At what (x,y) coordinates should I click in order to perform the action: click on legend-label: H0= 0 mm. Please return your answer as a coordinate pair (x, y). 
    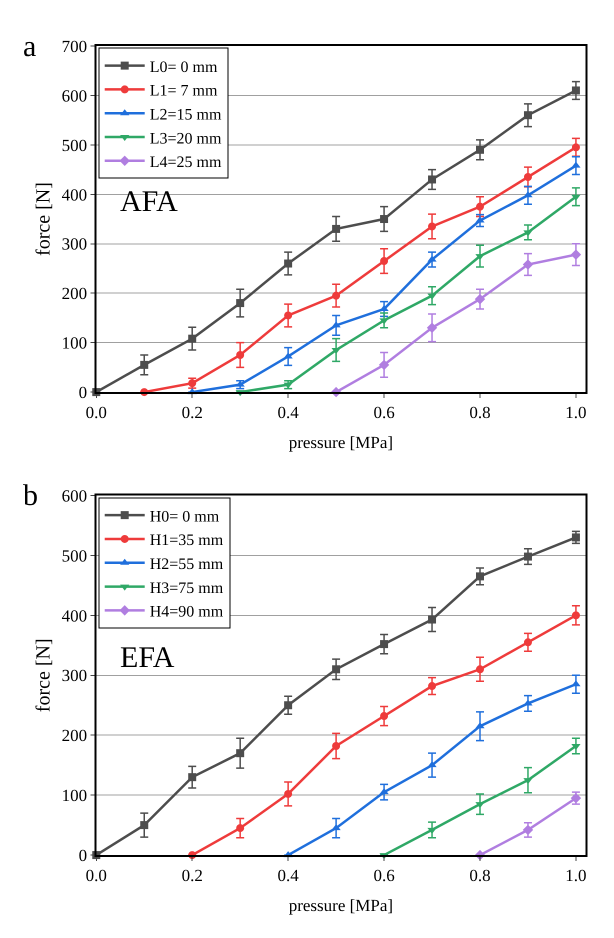
    Looking at the image, I should click on (185, 517).